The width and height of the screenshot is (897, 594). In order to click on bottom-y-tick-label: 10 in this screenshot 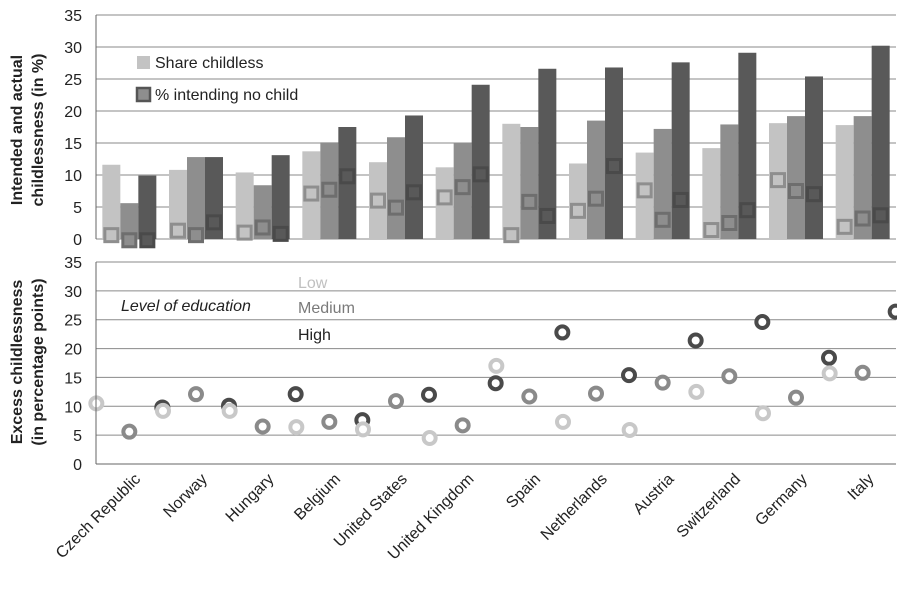, I will do `click(73, 407)`.